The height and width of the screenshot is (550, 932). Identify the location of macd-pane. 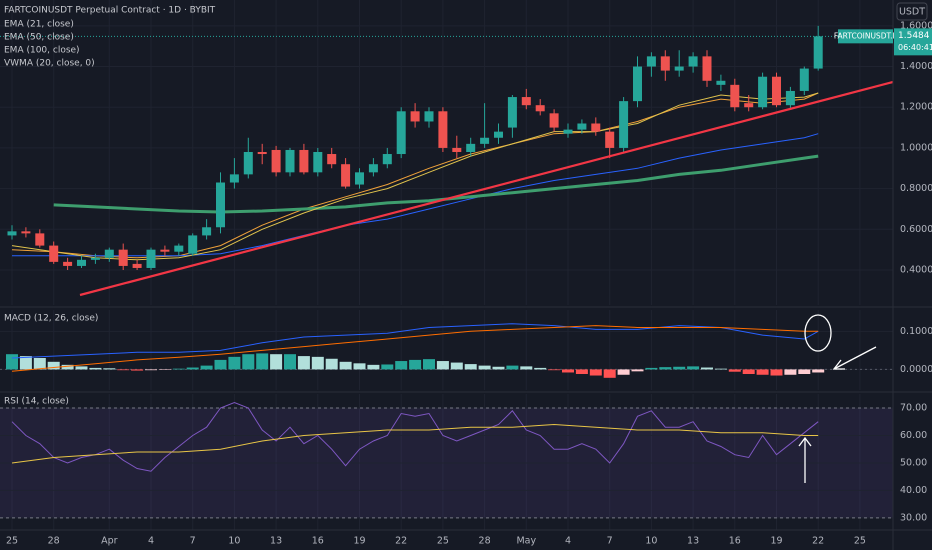
(446, 350).